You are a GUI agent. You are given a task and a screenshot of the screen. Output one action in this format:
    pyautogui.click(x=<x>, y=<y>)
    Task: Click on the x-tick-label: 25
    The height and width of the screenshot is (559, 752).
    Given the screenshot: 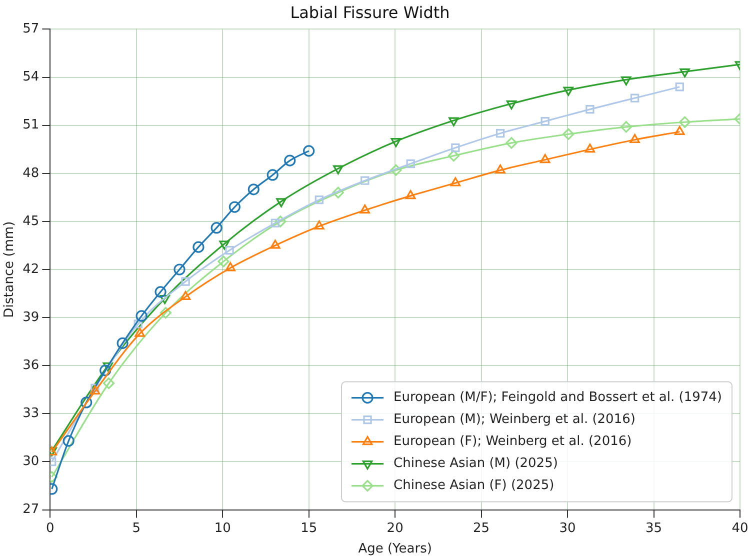 What is the action you would take?
    pyautogui.click(x=481, y=528)
    